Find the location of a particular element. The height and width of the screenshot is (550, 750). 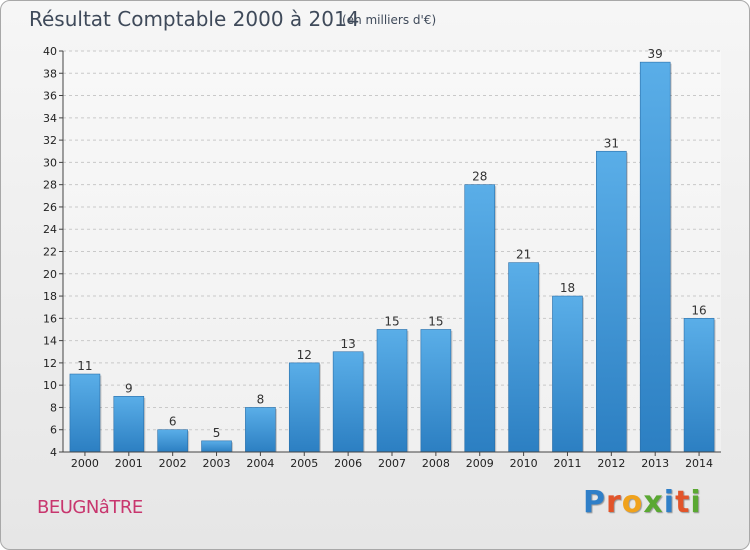

value-label: 39 is located at coordinates (655, 54).